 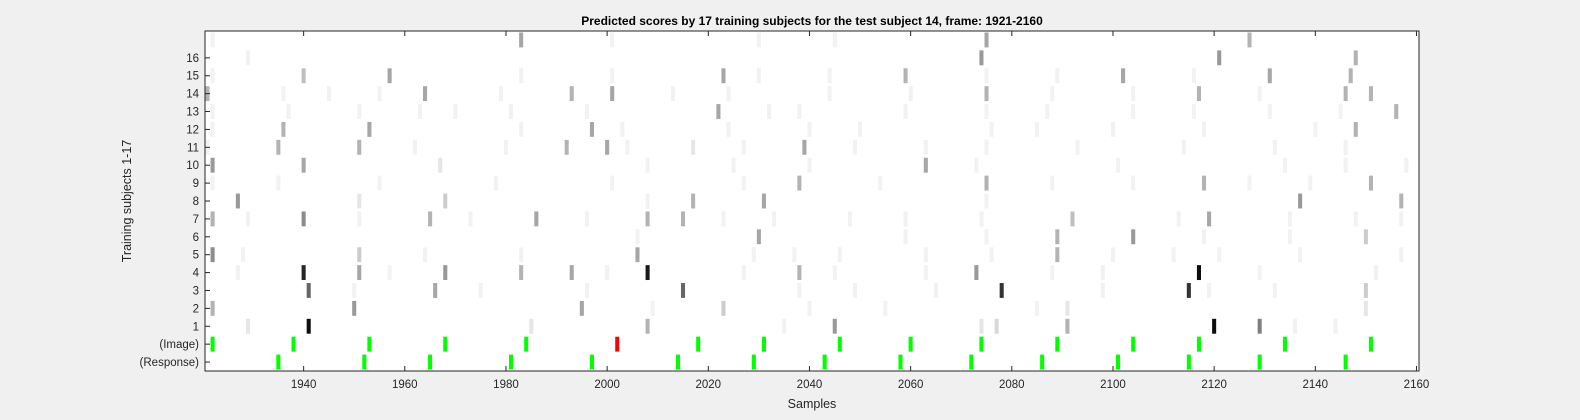 I want to click on x-tick-label: 2160, so click(x=1417, y=385).